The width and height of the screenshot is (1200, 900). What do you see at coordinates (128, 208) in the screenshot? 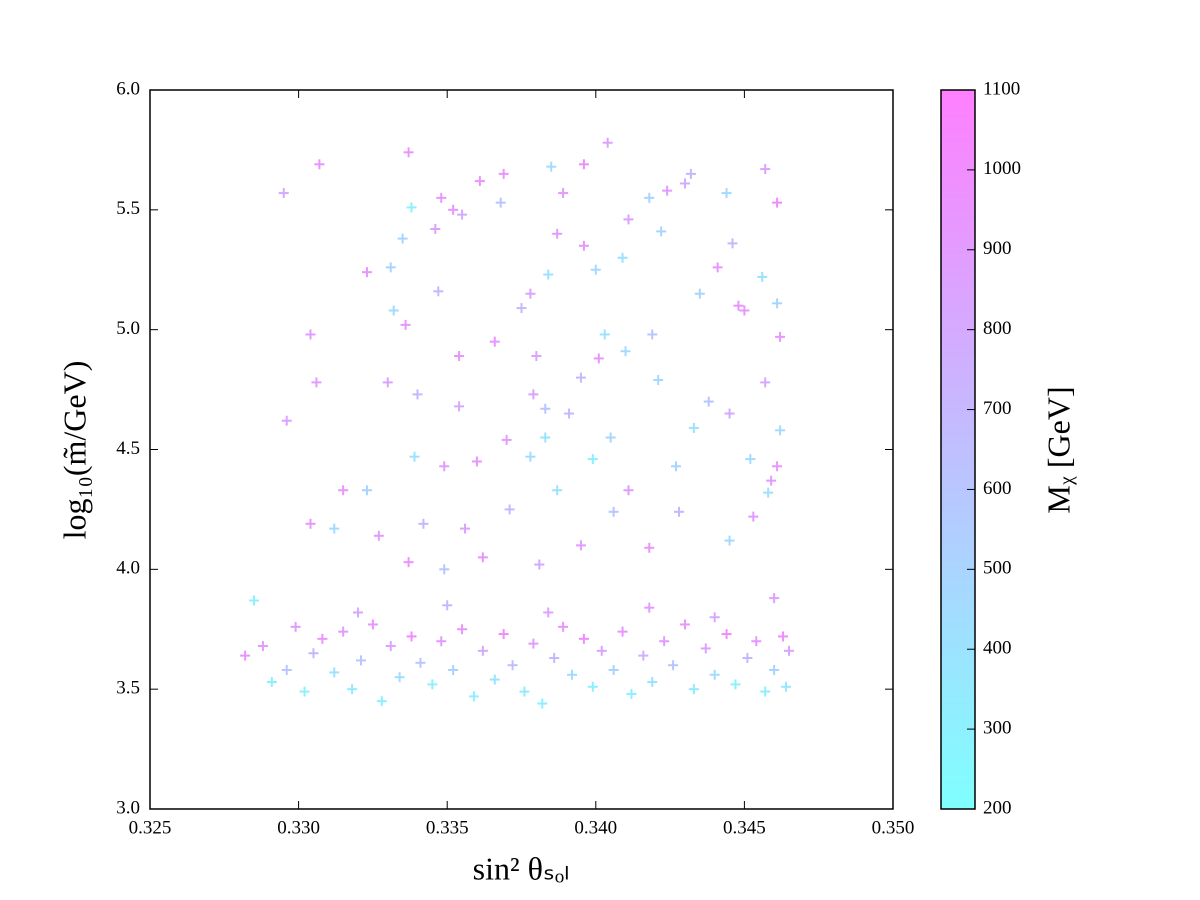
I see `y-tick-label: 5.5` at bounding box center [128, 208].